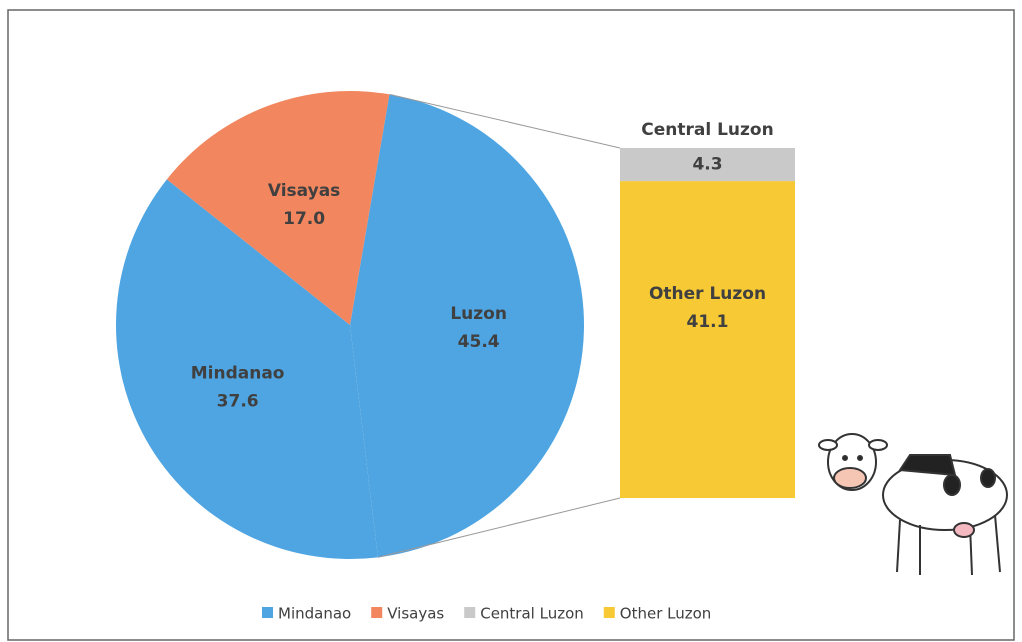 This screenshot has height=642, width=1022. What do you see at coordinates (666, 614) in the screenshot?
I see `legend-label: Other Luzon` at bounding box center [666, 614].